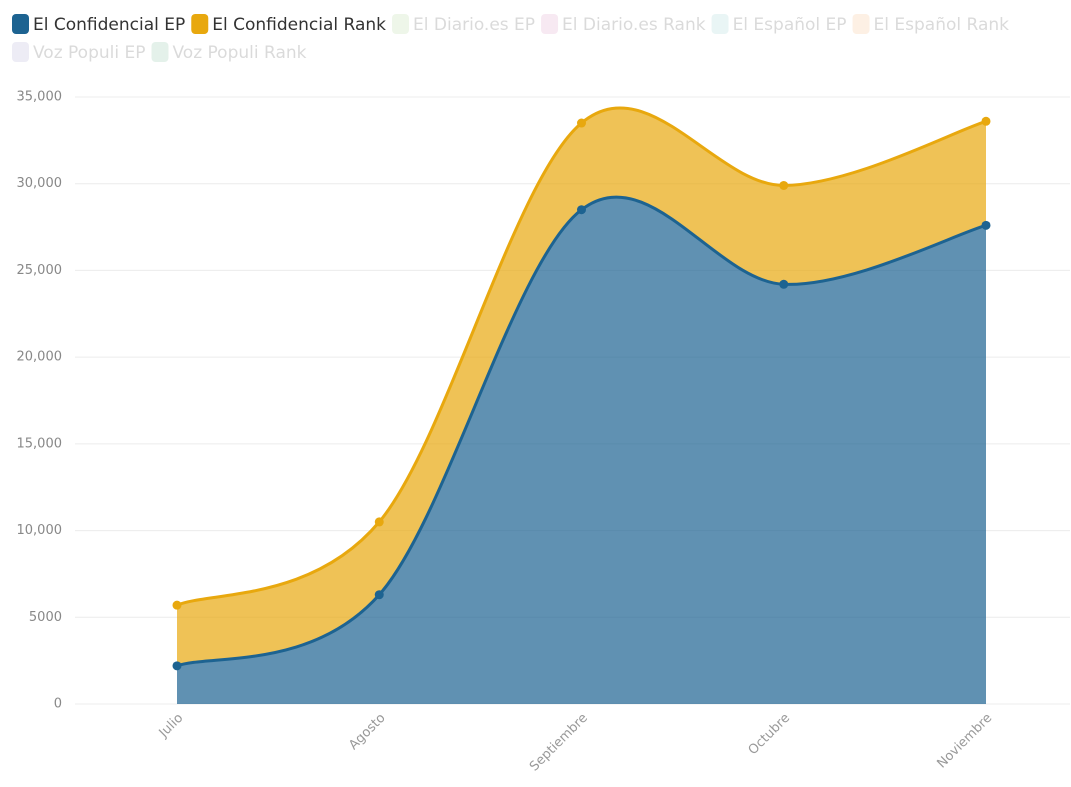 The height and width of the screenshot is (787, 1071). I want to click on legend-item: El Confidencial EP, so click(98, 24).